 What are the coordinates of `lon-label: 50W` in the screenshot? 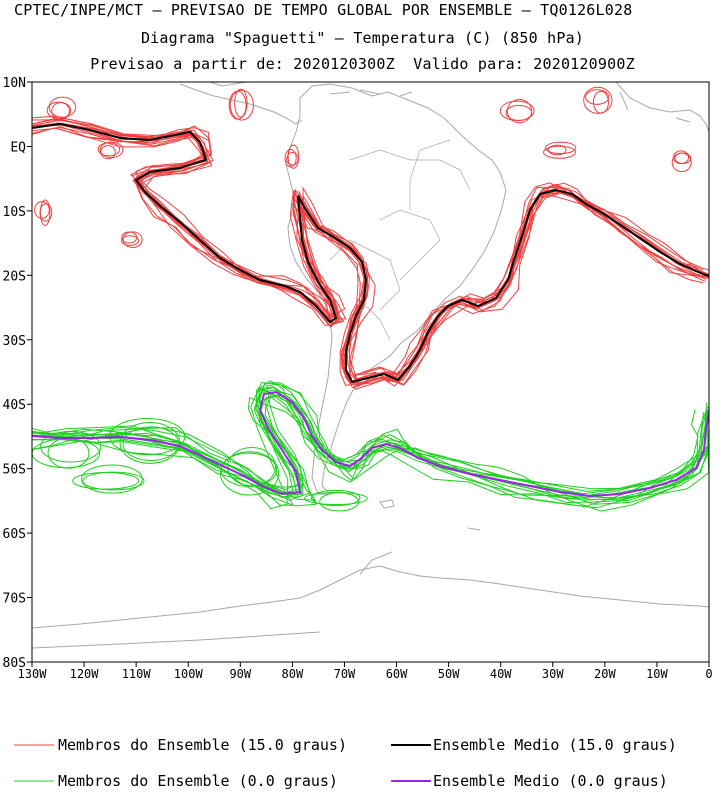 It's located at (449, 674).